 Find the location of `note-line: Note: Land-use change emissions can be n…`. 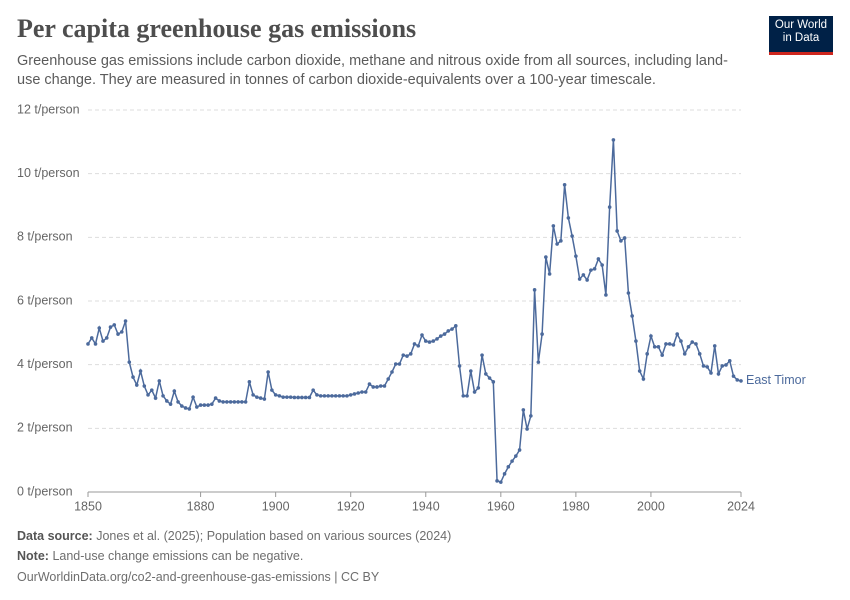

note-line: Note: Land-use change emissions can be n… is located at coordinates (160, 556).